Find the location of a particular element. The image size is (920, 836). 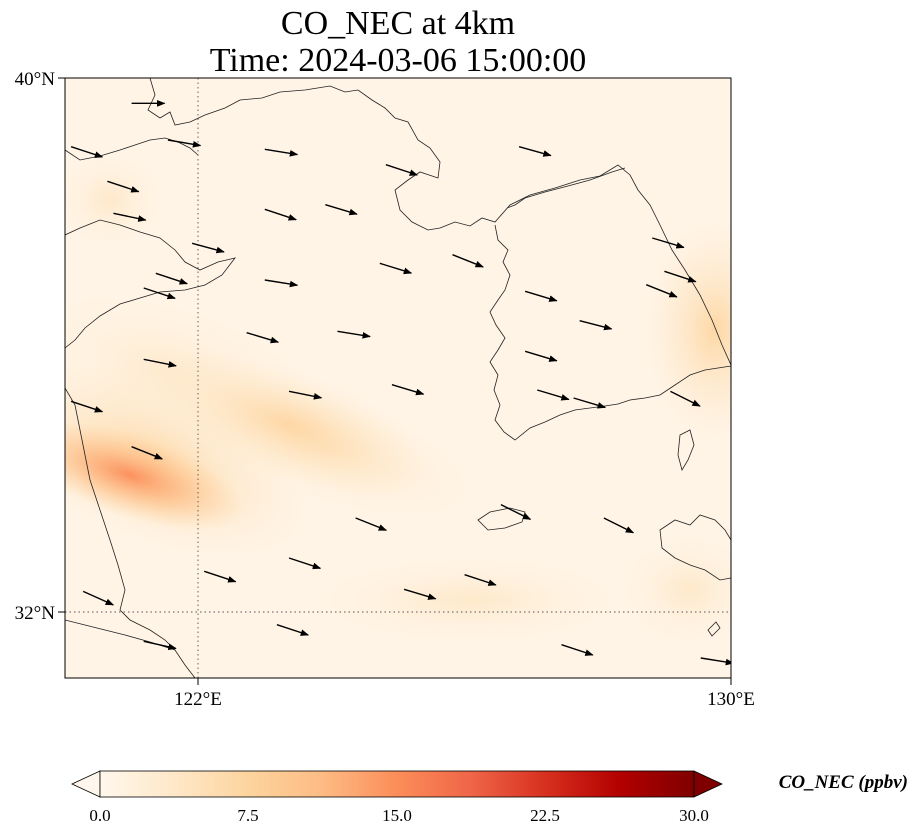

colorbar-extend-high is located at coordinates (708, 784).